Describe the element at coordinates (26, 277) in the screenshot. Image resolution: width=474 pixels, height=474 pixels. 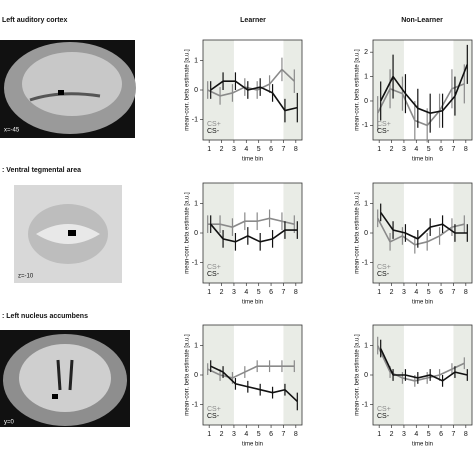
I see `slice-label: z=-10` at that location.